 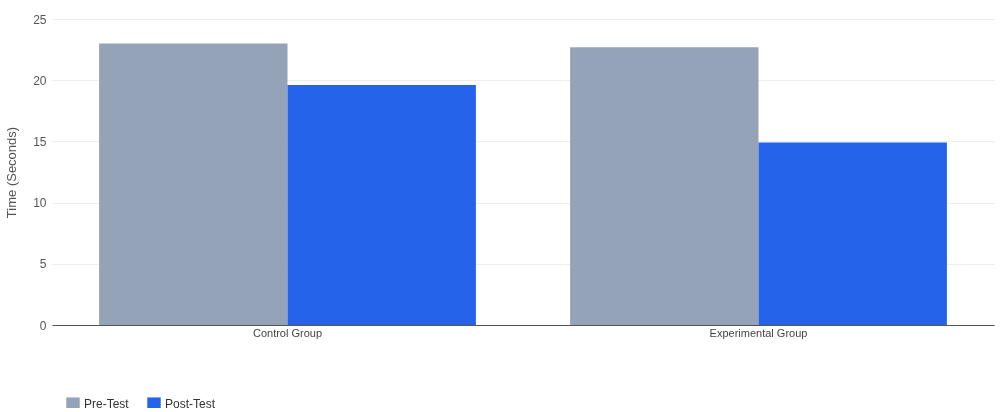 What do you see at coordinates (40, 203) in the screenshot?
I see `y-tick-label: 10` at bounding box center [40, 203].